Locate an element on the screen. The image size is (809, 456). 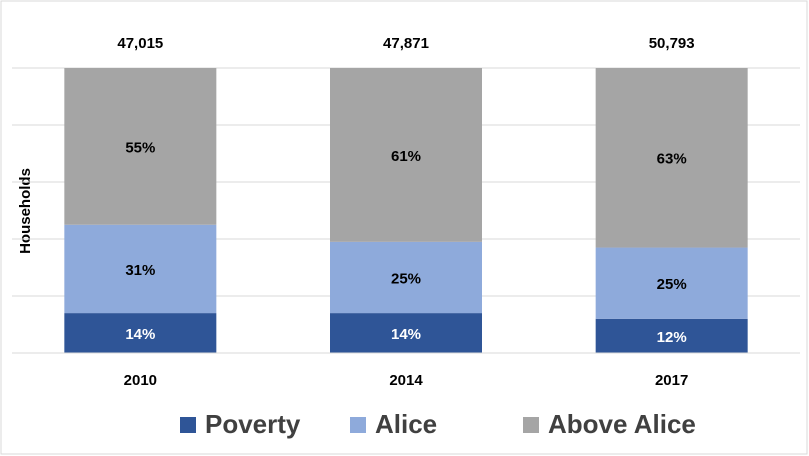
data-label: 63% is located at coordinates (672, 159).